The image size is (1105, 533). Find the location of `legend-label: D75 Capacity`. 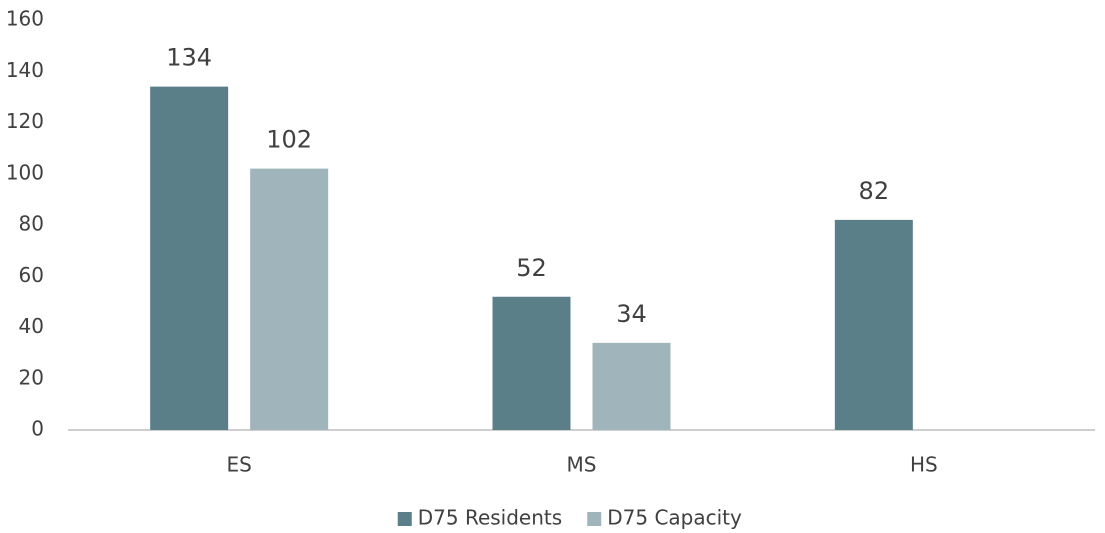

legend-label: D75 Capacity is located at coordinates (674, 518).